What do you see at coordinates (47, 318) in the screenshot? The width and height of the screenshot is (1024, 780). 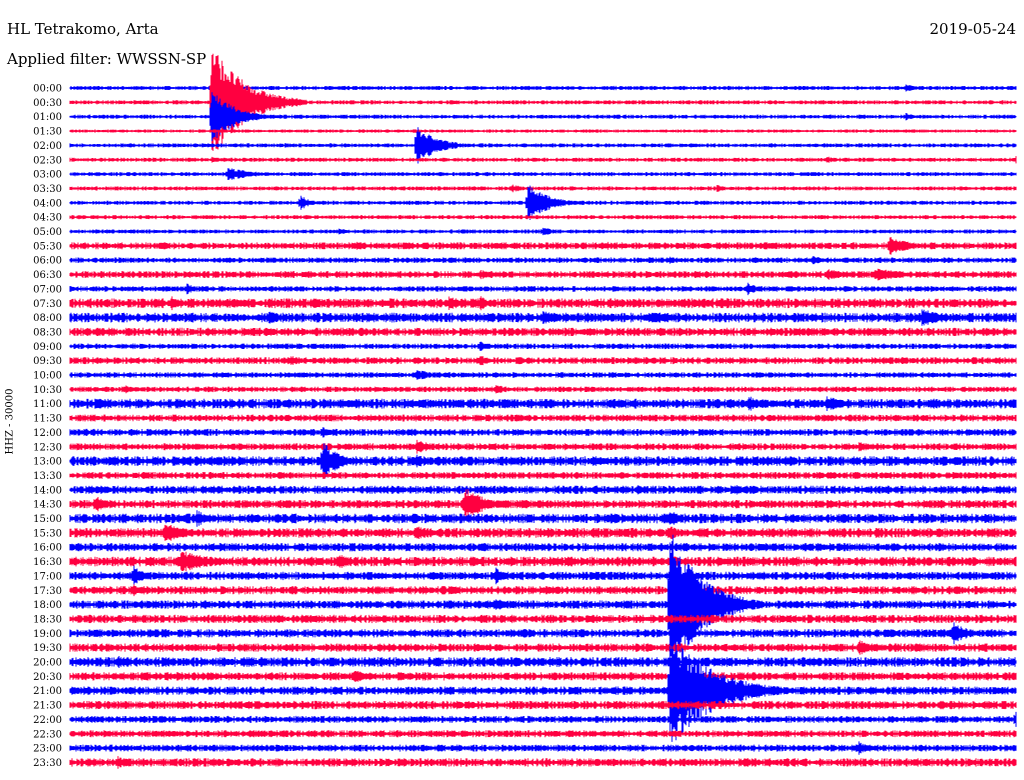 I see `tick-label: 08:00` at bounding box center [47, 318].